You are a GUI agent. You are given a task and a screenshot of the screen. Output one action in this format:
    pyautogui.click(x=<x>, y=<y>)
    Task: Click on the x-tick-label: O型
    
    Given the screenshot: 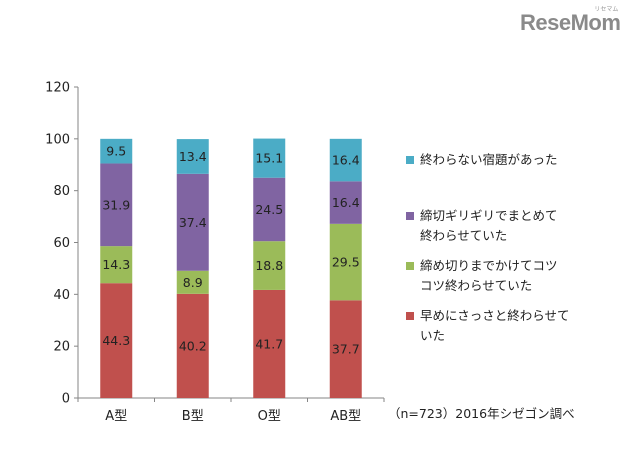 What is the action you would take?
    pyautogui.click(x=269, y=416)
    